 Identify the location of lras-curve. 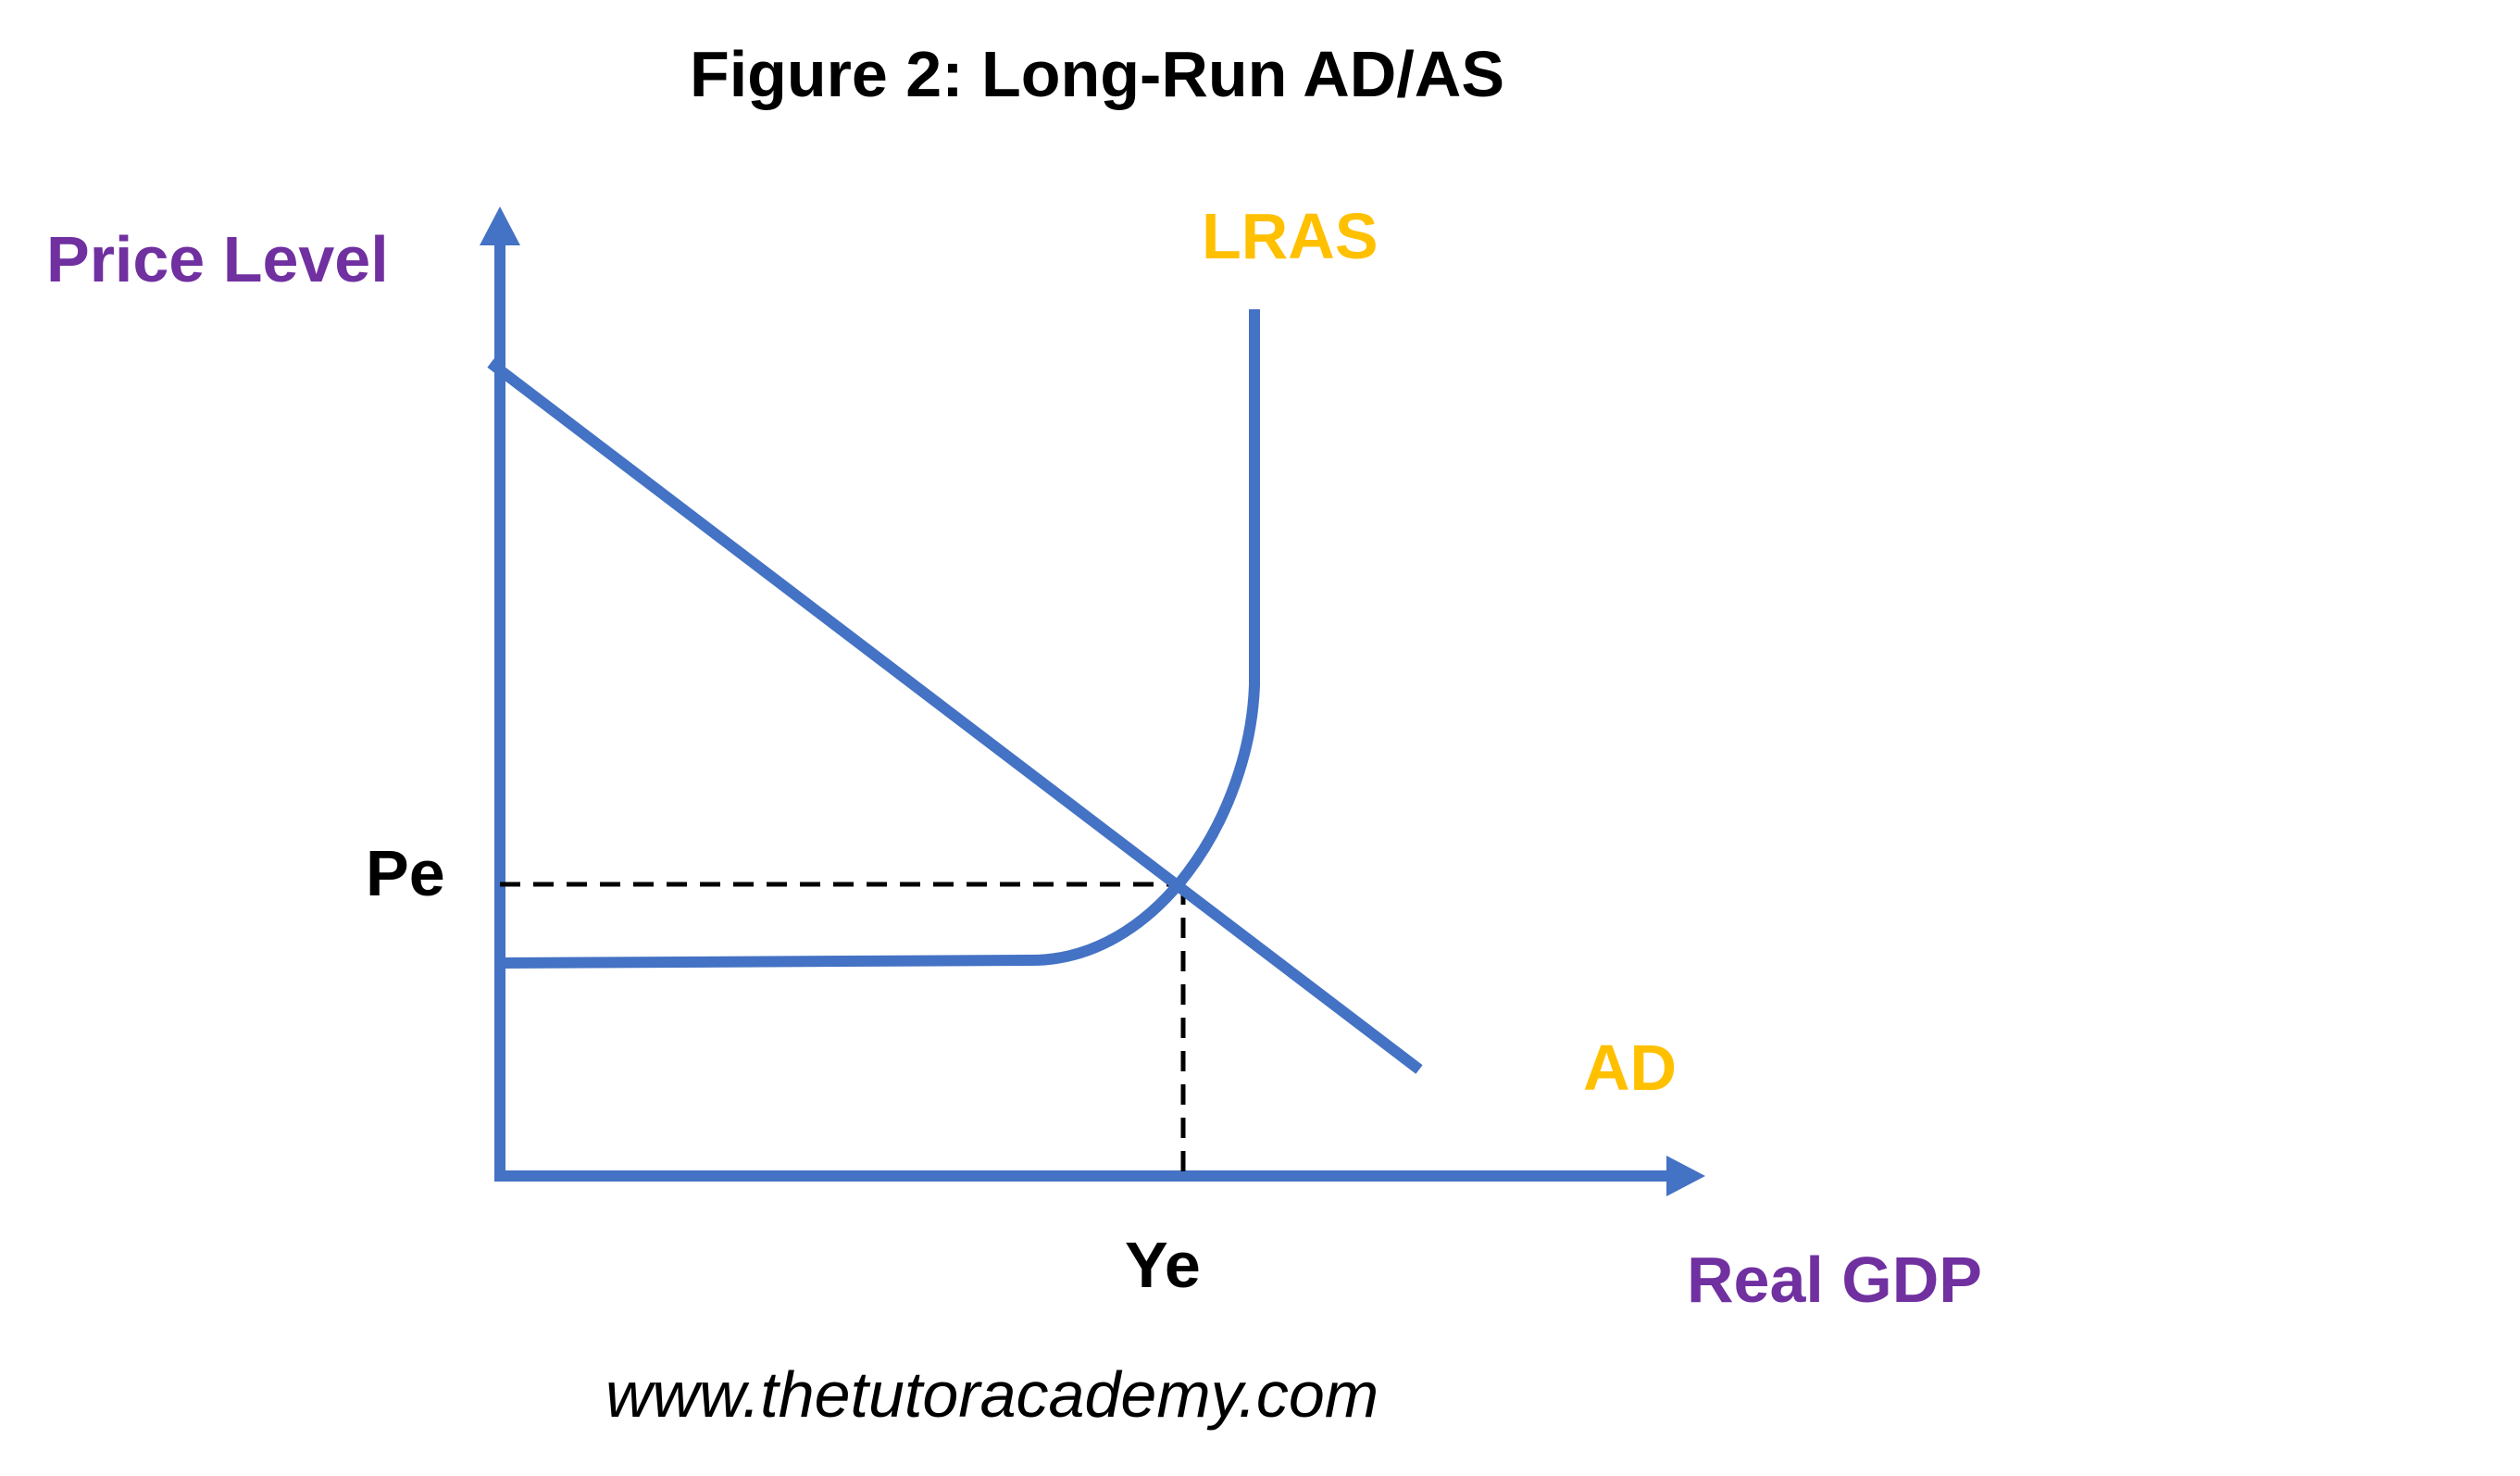
(879, 639).